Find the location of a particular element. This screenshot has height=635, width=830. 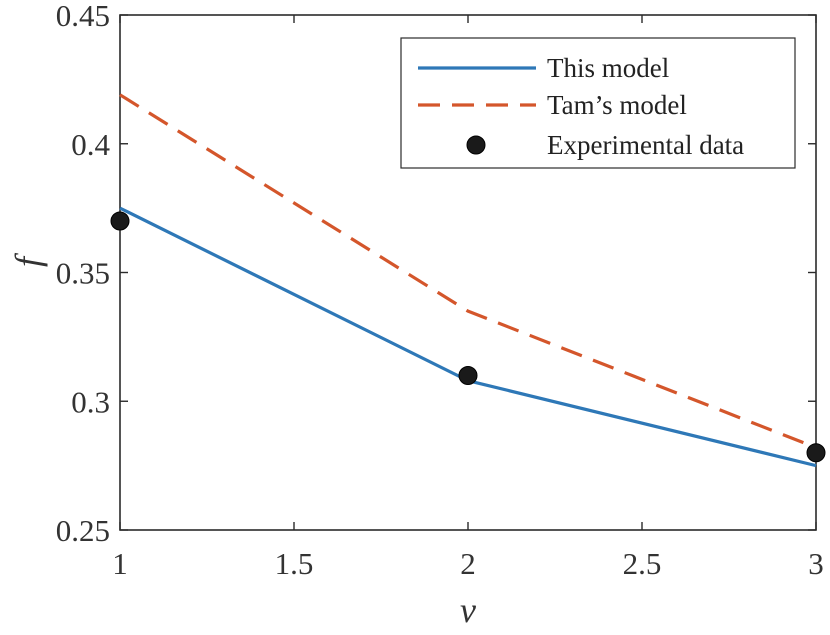

y-tick-label: 0.45 is located at coordinates (83, 16).